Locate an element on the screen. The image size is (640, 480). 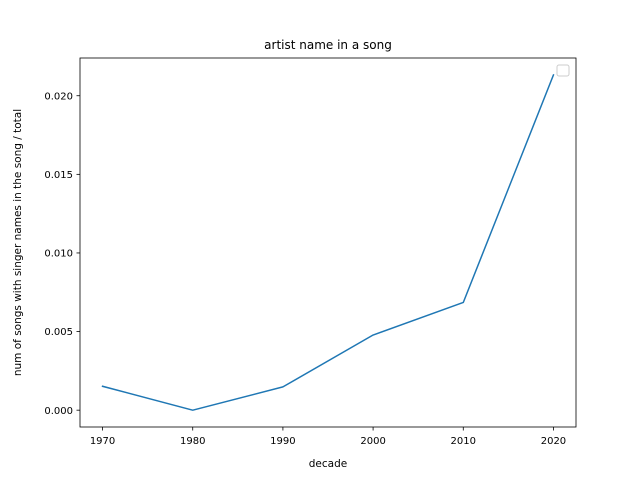
chart-title: artist name in a song is located at coordinates (328, 45).